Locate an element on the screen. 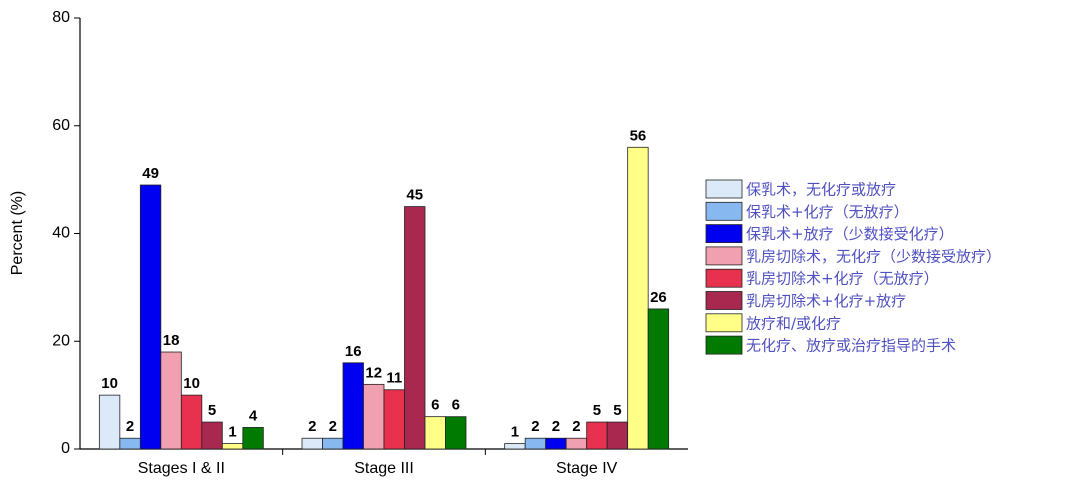 The image size is (1080, 491). value-label: 4 is located at coordinates (253, 415).